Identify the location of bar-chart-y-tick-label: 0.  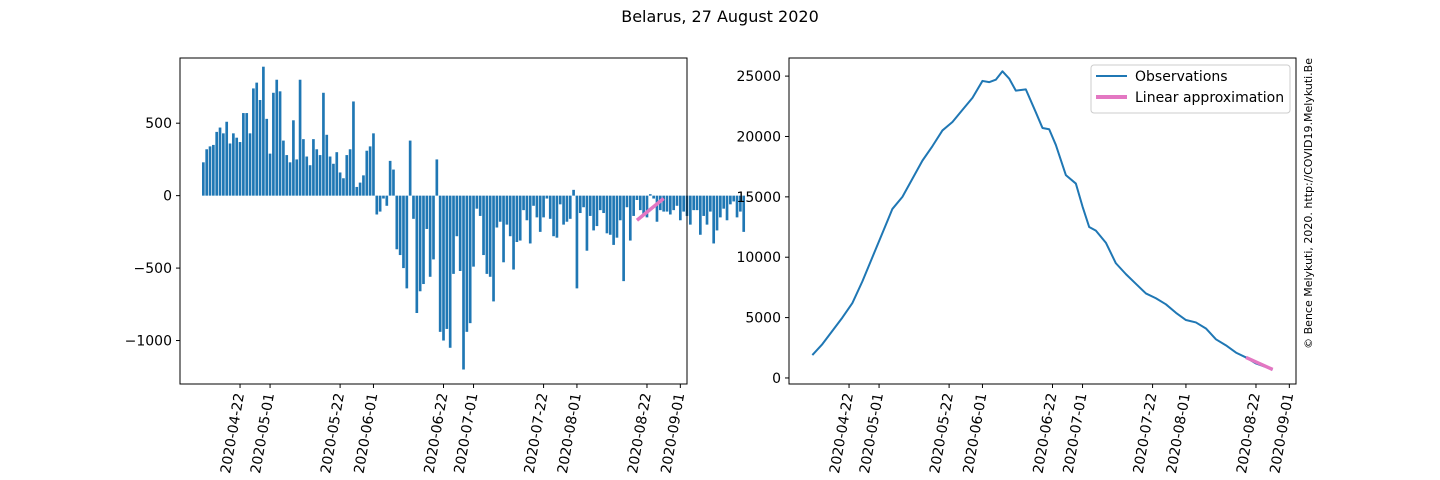
(167, 197).